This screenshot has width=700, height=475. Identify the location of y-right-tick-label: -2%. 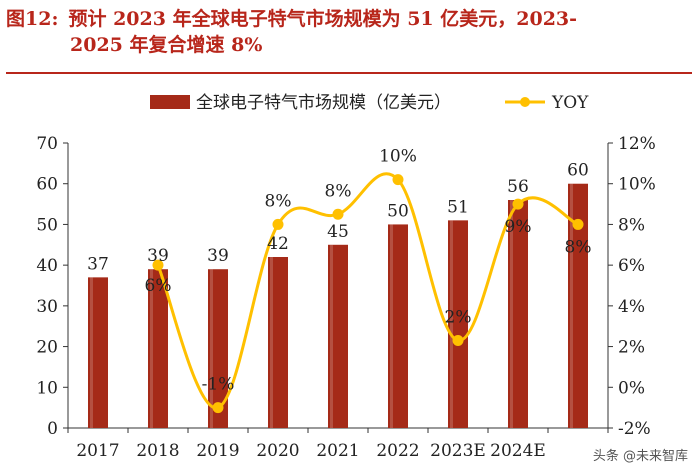
(634, 429).